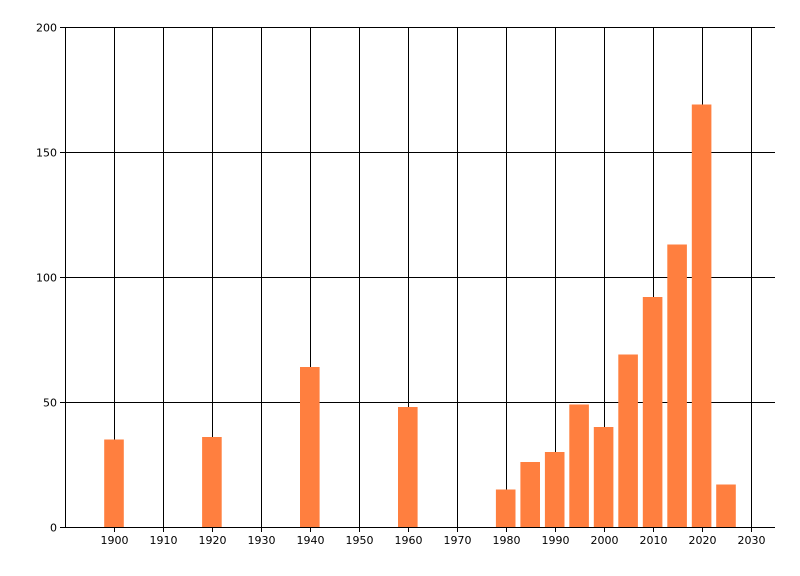 The image size is (800, 576). What do you see at coordinates (213, 540) in the screenshot?
I see `x-tick-label: 1920` at bounding box center [213, 540].